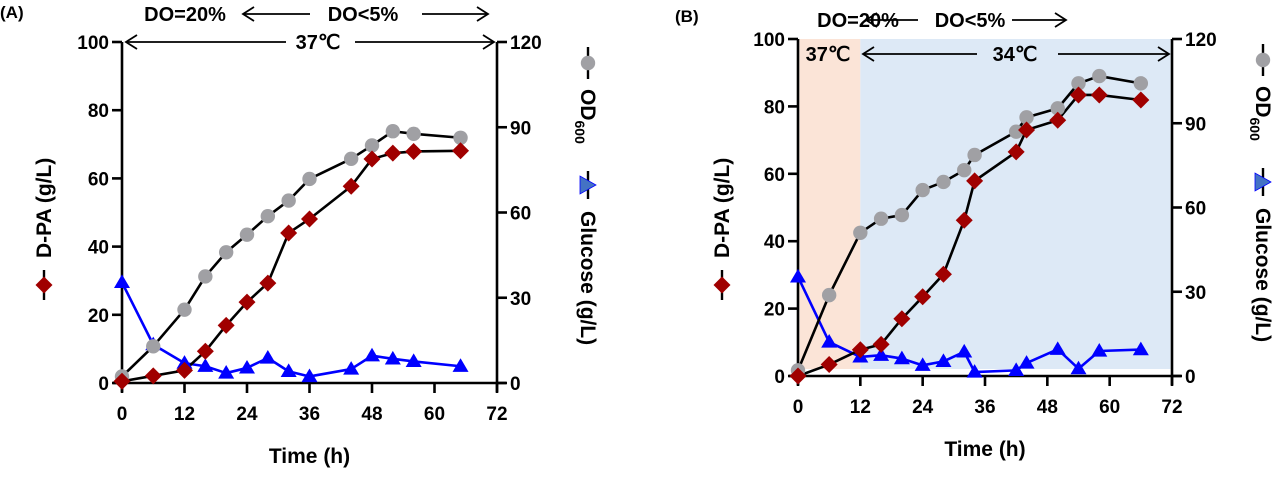 The image size is (1280, 480). Describe the element at coordinates (1195, 209) in the screenshot. I see `y-right-tick-label: 60` at that location.